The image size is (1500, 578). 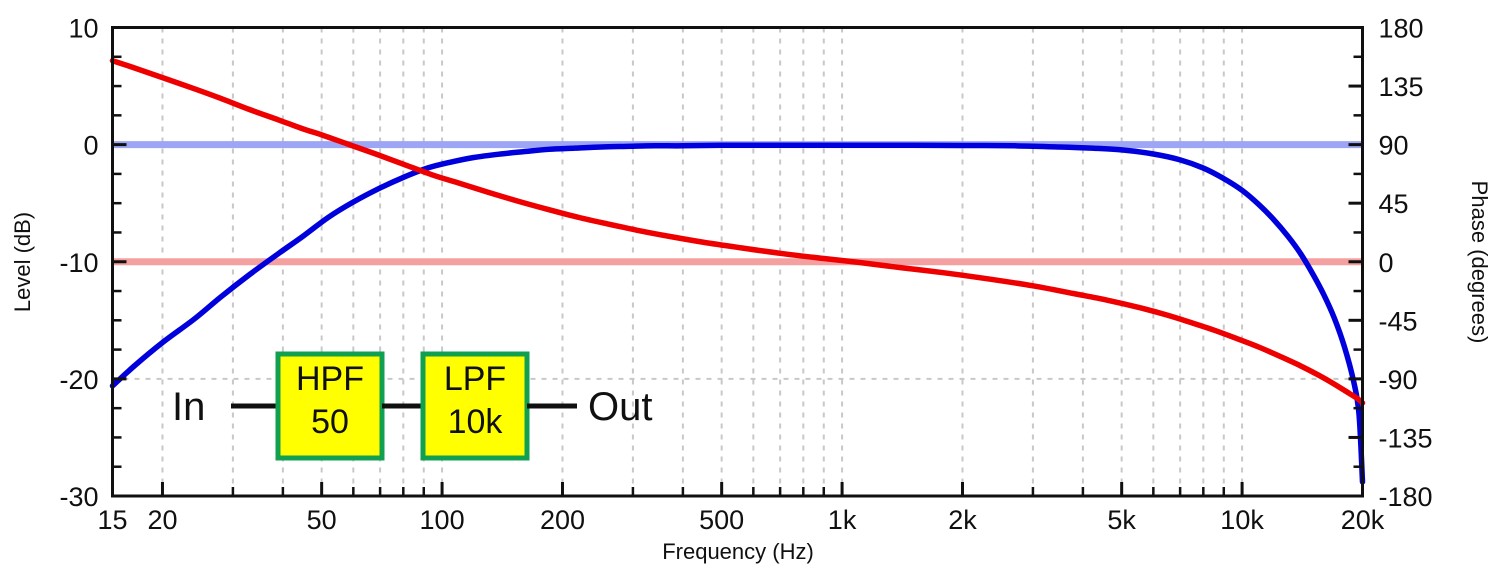 I want to click on x-tick-label: 10k, so click(x=1242, y=520).